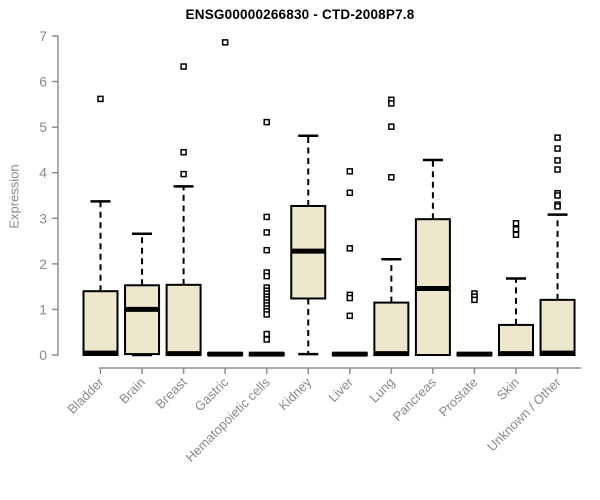 This screenshot has width=600, height=500. What do you see at coordinates (225, 198) in the screenshot?
I see `box-group-gastric` at bounding box center [225, 198].